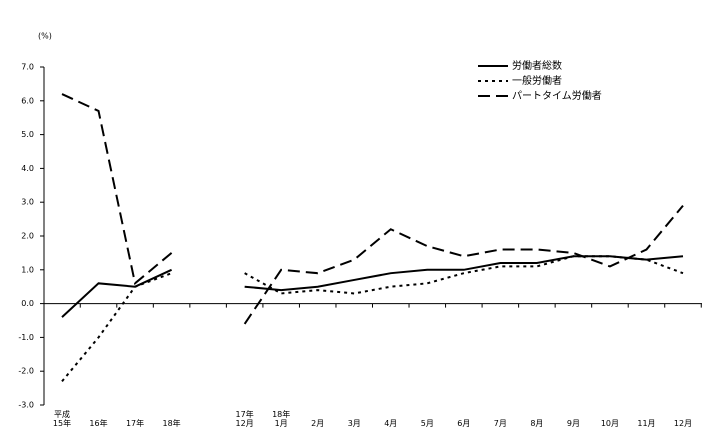 The width and height of the screenshot is (725, 442). What do you see at coordinates (646, 423) in the screenshot?
I see `x-tick-label: 11月` at bounding box center [646, 423].